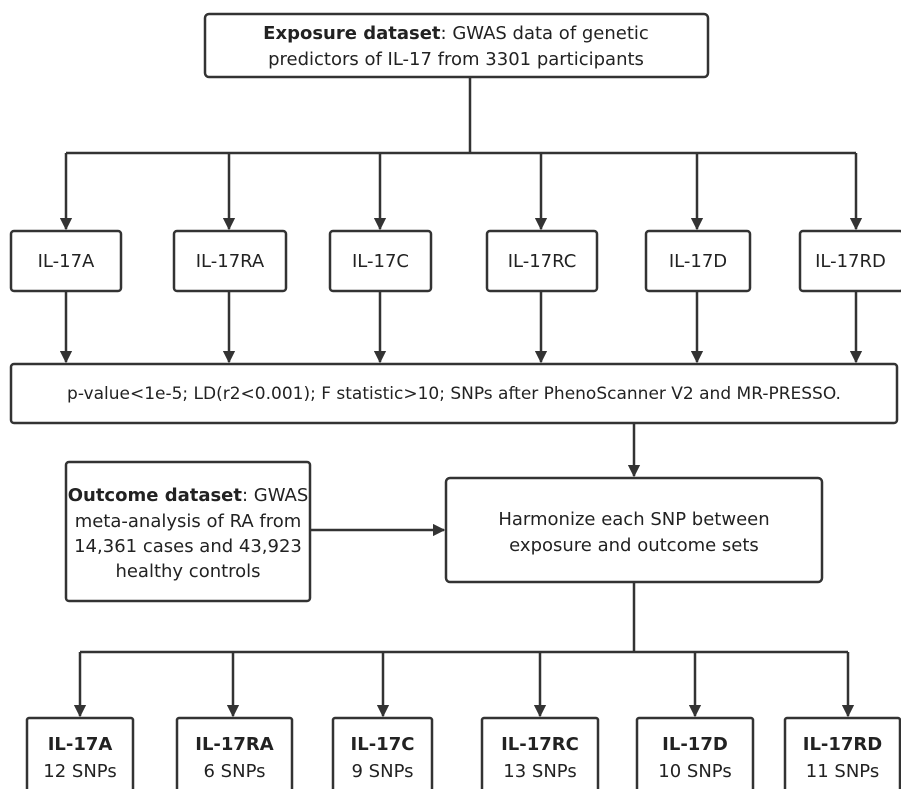  Describe the element at coordinates (545, 33) in the screenshot. I see `exposure-line: : GWAS data of genetic` at that location.